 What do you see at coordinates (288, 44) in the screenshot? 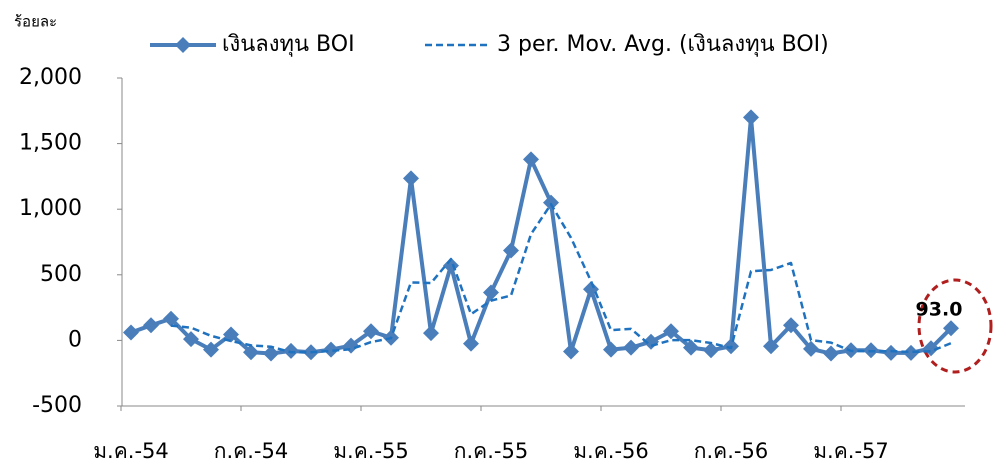
I see `legend-label: เงินลงทุน BOI` at bounding box center [288, 44].